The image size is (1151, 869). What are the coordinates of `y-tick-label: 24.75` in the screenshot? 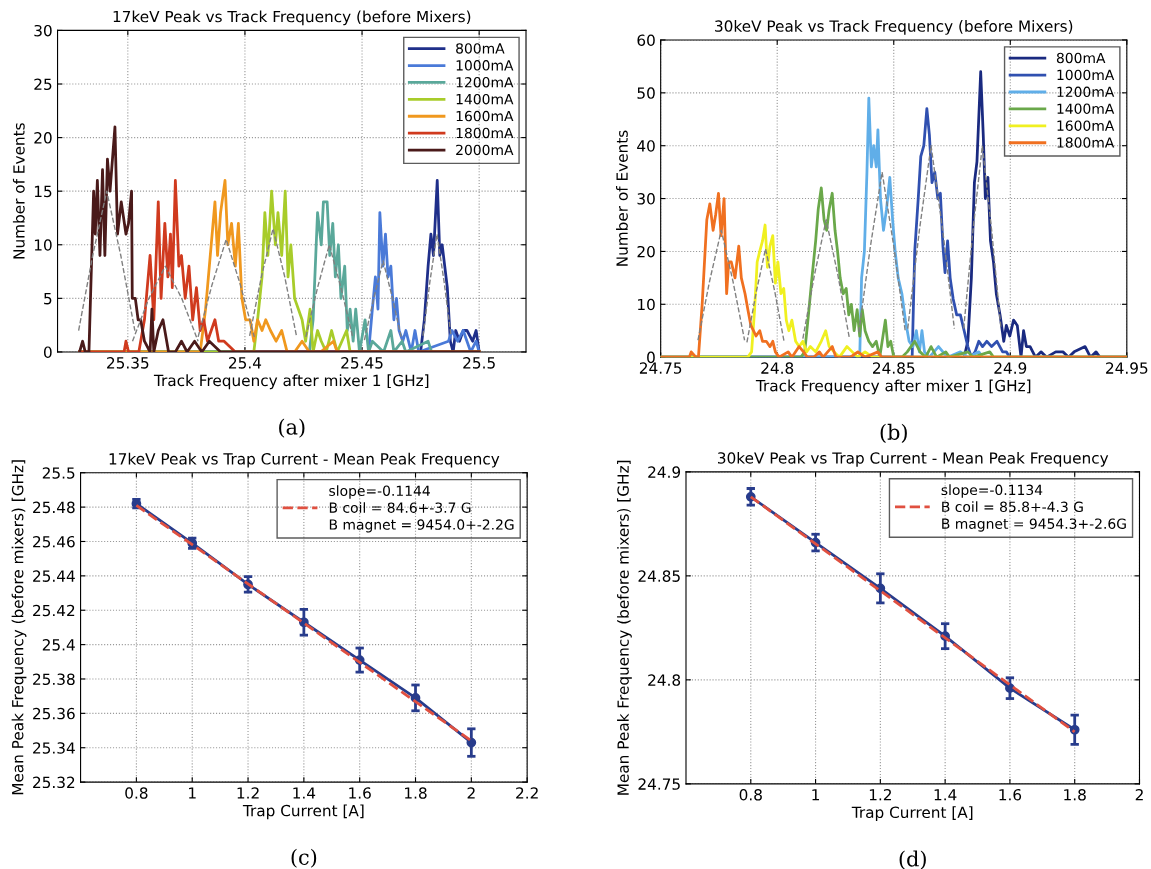 It's located at (659, 784).